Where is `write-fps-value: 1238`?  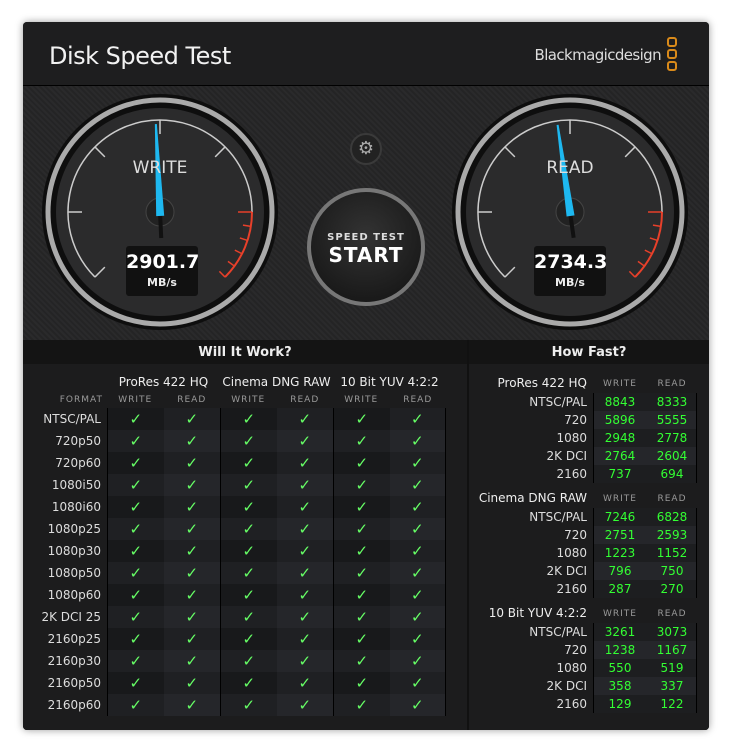
write-fps-value: 1238 is located at coordinates (620, 650).